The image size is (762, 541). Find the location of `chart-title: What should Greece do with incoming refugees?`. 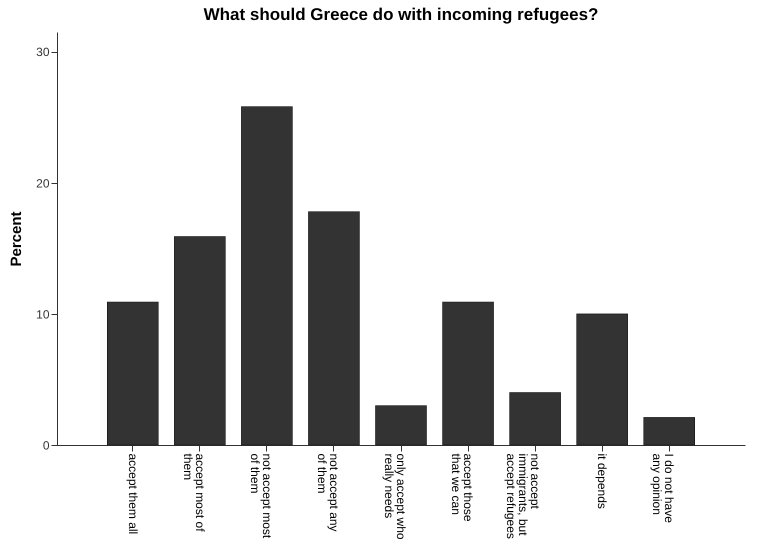

chart-title: What should Greece do with incoming refugees? is located at coordinates (401, 14).